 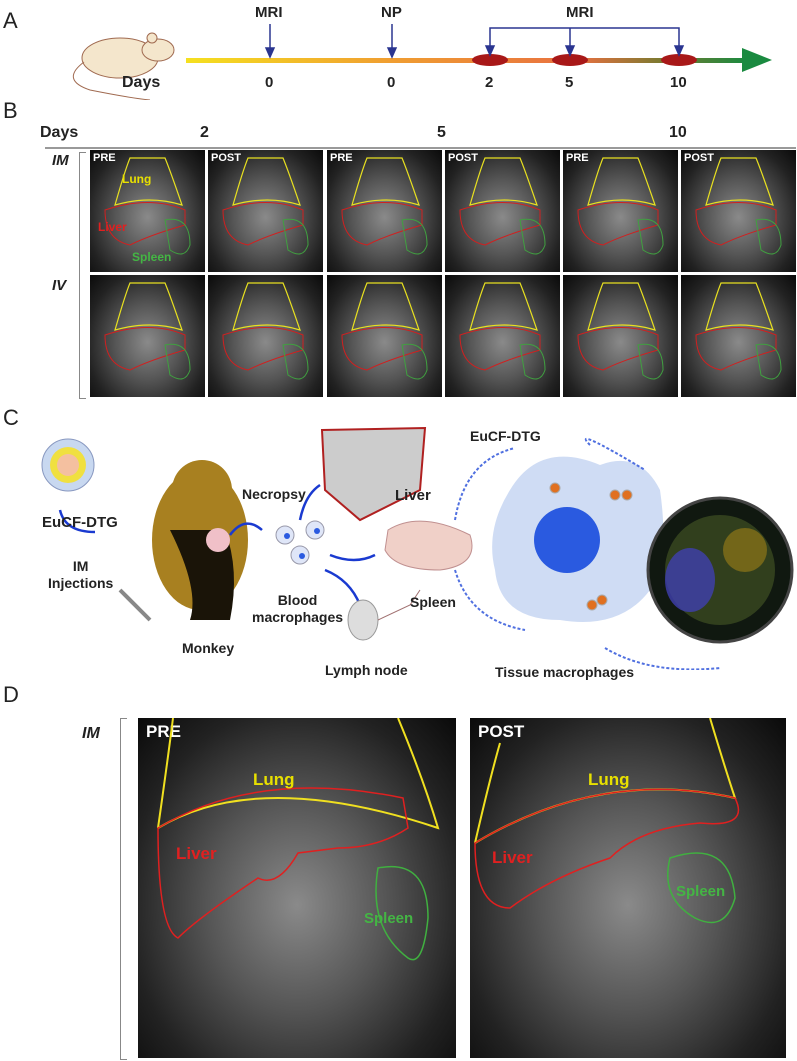 I want to click on day-header: 10, so click(x=678, y=132).